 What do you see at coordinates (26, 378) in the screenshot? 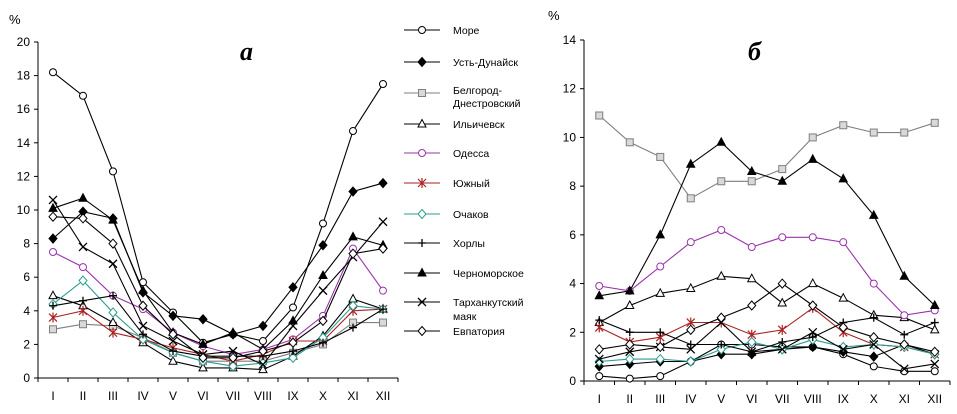
I see `y-tick-label: 0` at bounding box center [26, 378].